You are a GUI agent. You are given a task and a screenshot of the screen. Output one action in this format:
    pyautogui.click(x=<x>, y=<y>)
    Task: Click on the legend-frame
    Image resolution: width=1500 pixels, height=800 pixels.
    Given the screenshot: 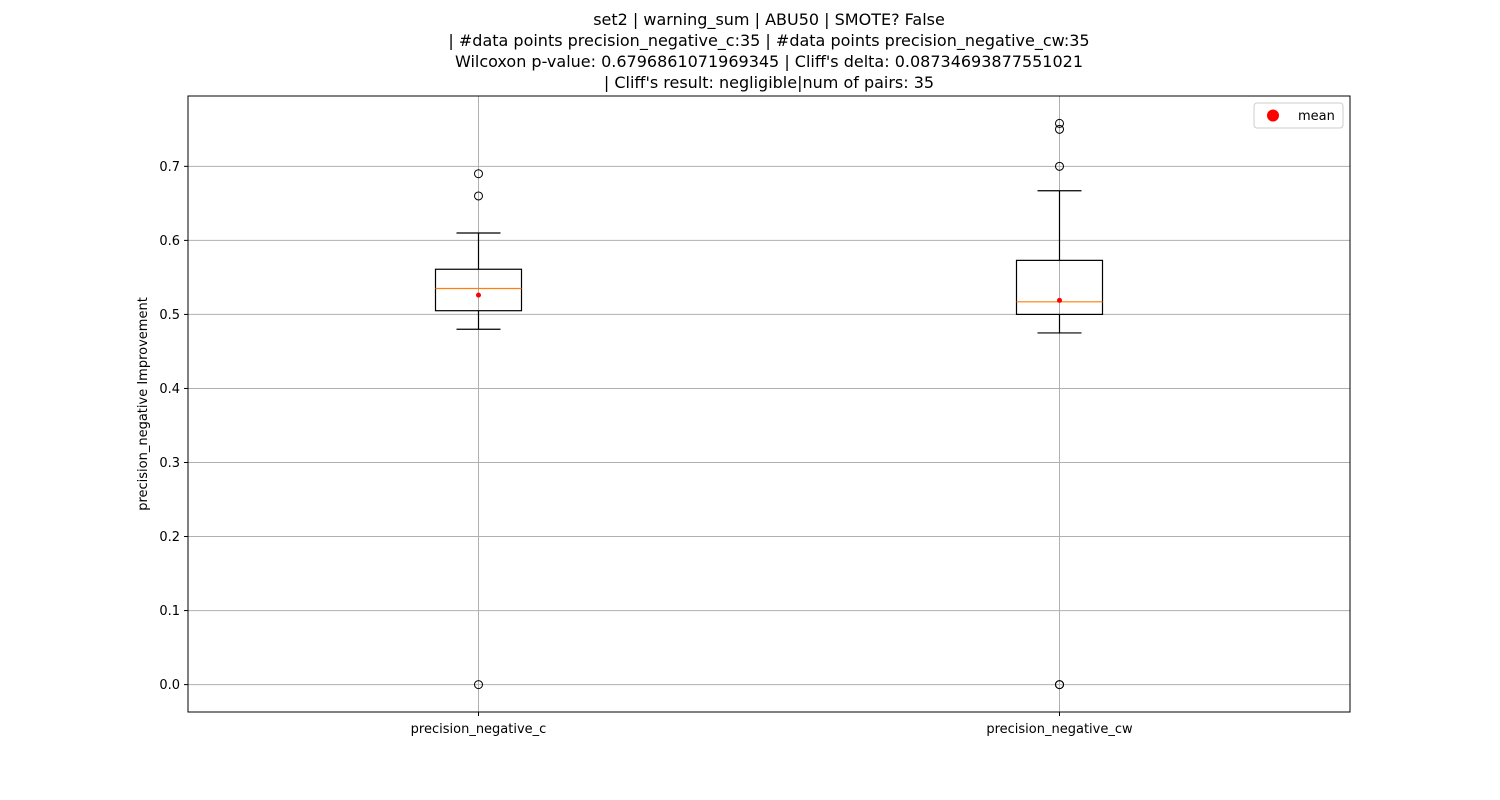 What is the action you would take?
    pyautogui.click(x=1298, y=115)
    